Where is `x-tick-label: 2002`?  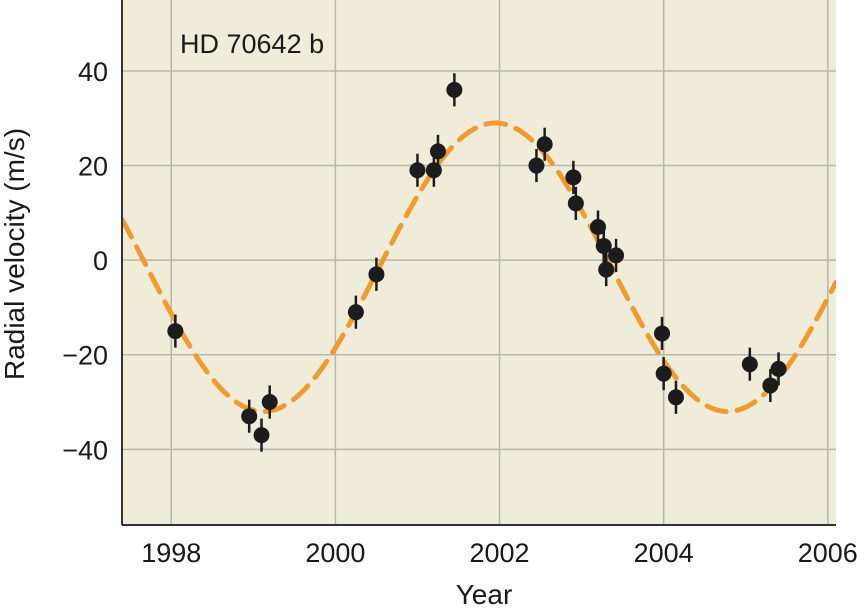
x-tick-label: 2002 is located at coordinates (499, 553).